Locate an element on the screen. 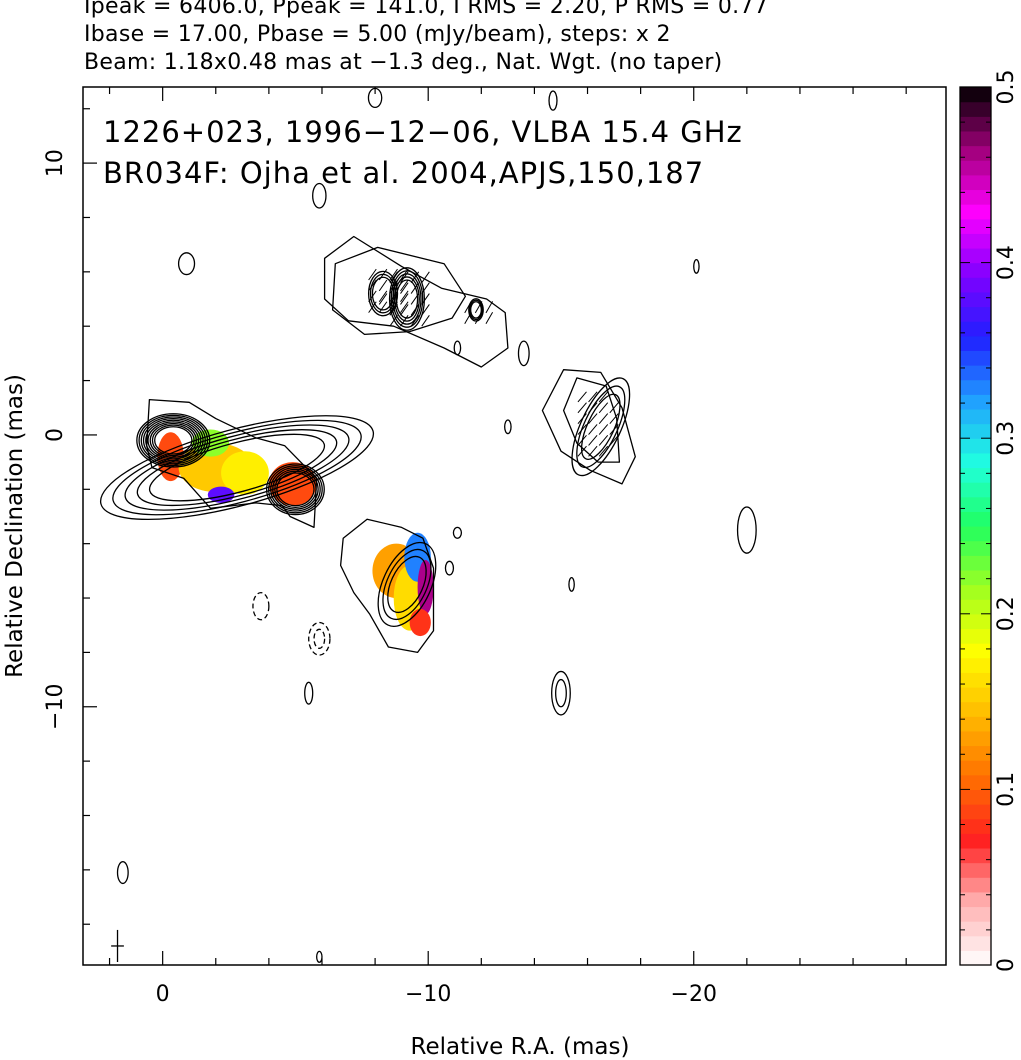 The image size is (1021, 1060). y-tick-label: 10 is located at coordinates (55, 163).